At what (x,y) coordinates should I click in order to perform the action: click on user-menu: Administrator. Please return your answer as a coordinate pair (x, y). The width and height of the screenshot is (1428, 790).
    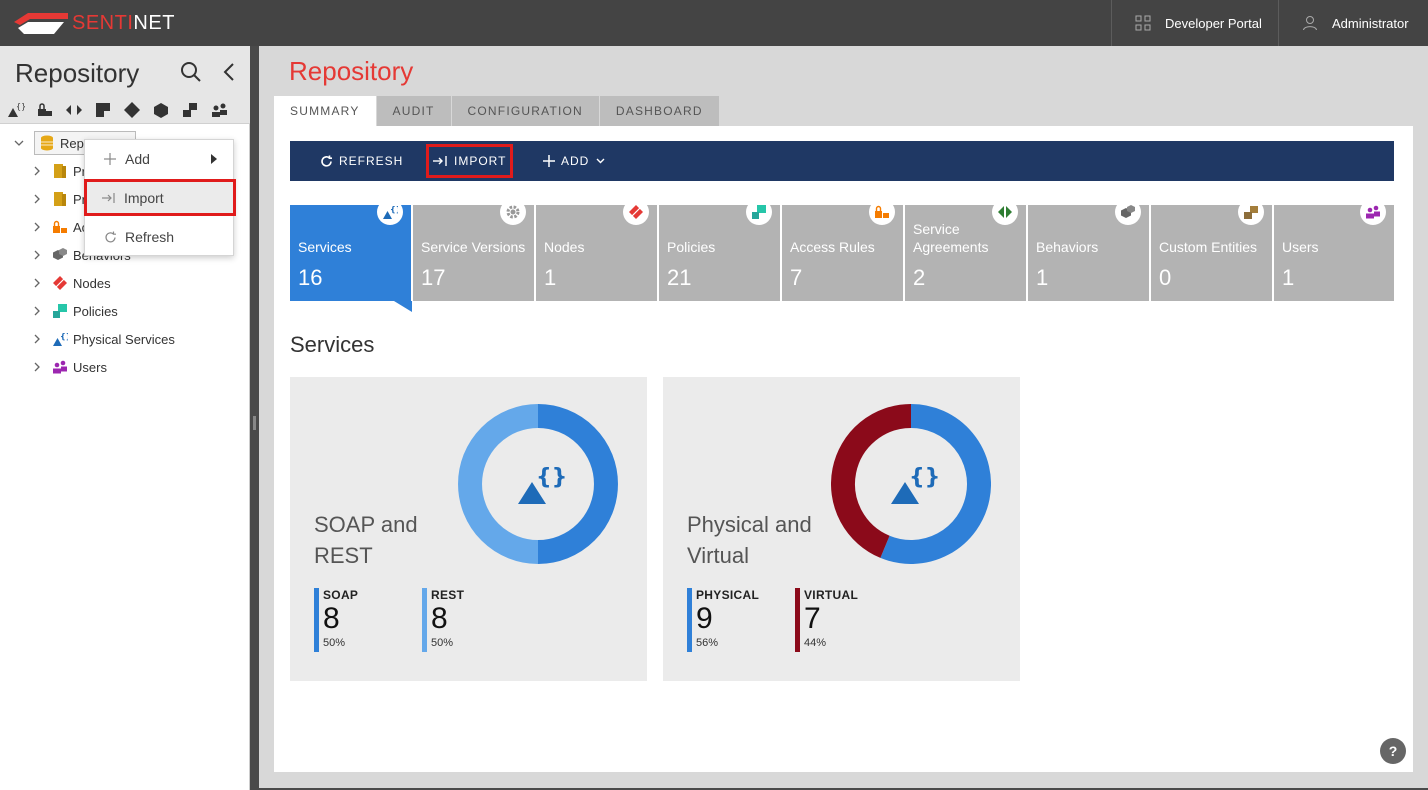
    Looking at the image, I should click on (1355, 23).